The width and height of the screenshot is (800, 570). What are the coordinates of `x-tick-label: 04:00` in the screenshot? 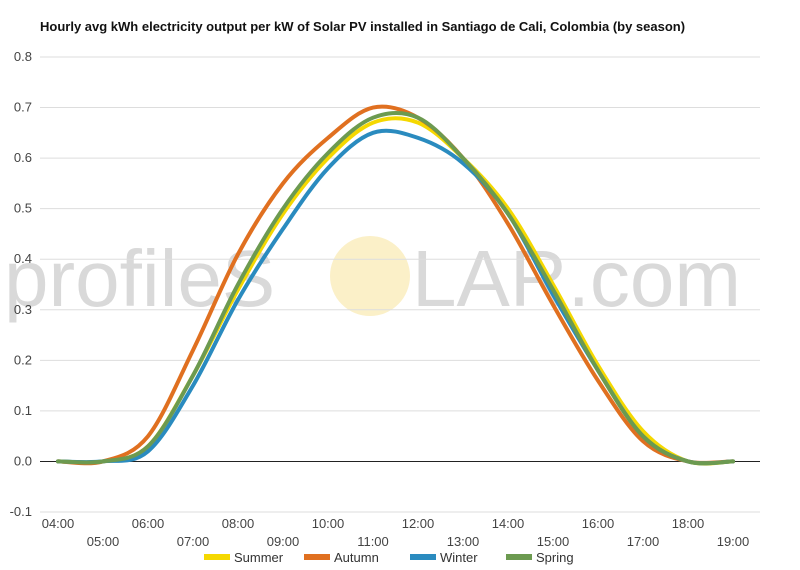 It's located at (58, 523).